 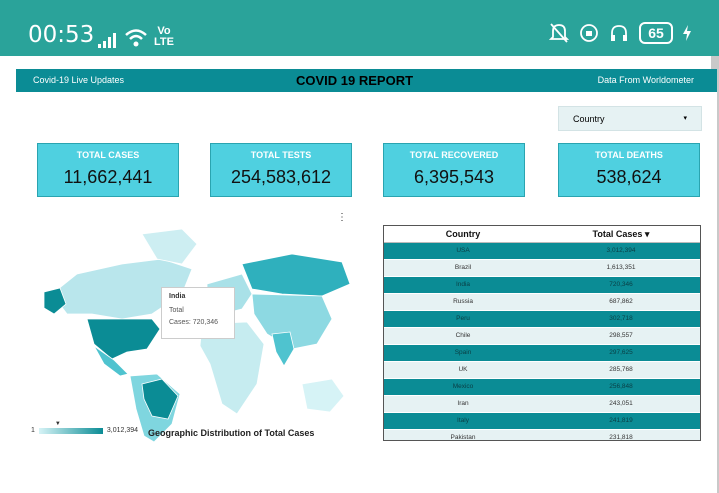 What do you see at coordinates (231, 433) in the screenshot?
I see `map-title: Geographic Distribution of Total Cases` at bounding box center [231, 433].